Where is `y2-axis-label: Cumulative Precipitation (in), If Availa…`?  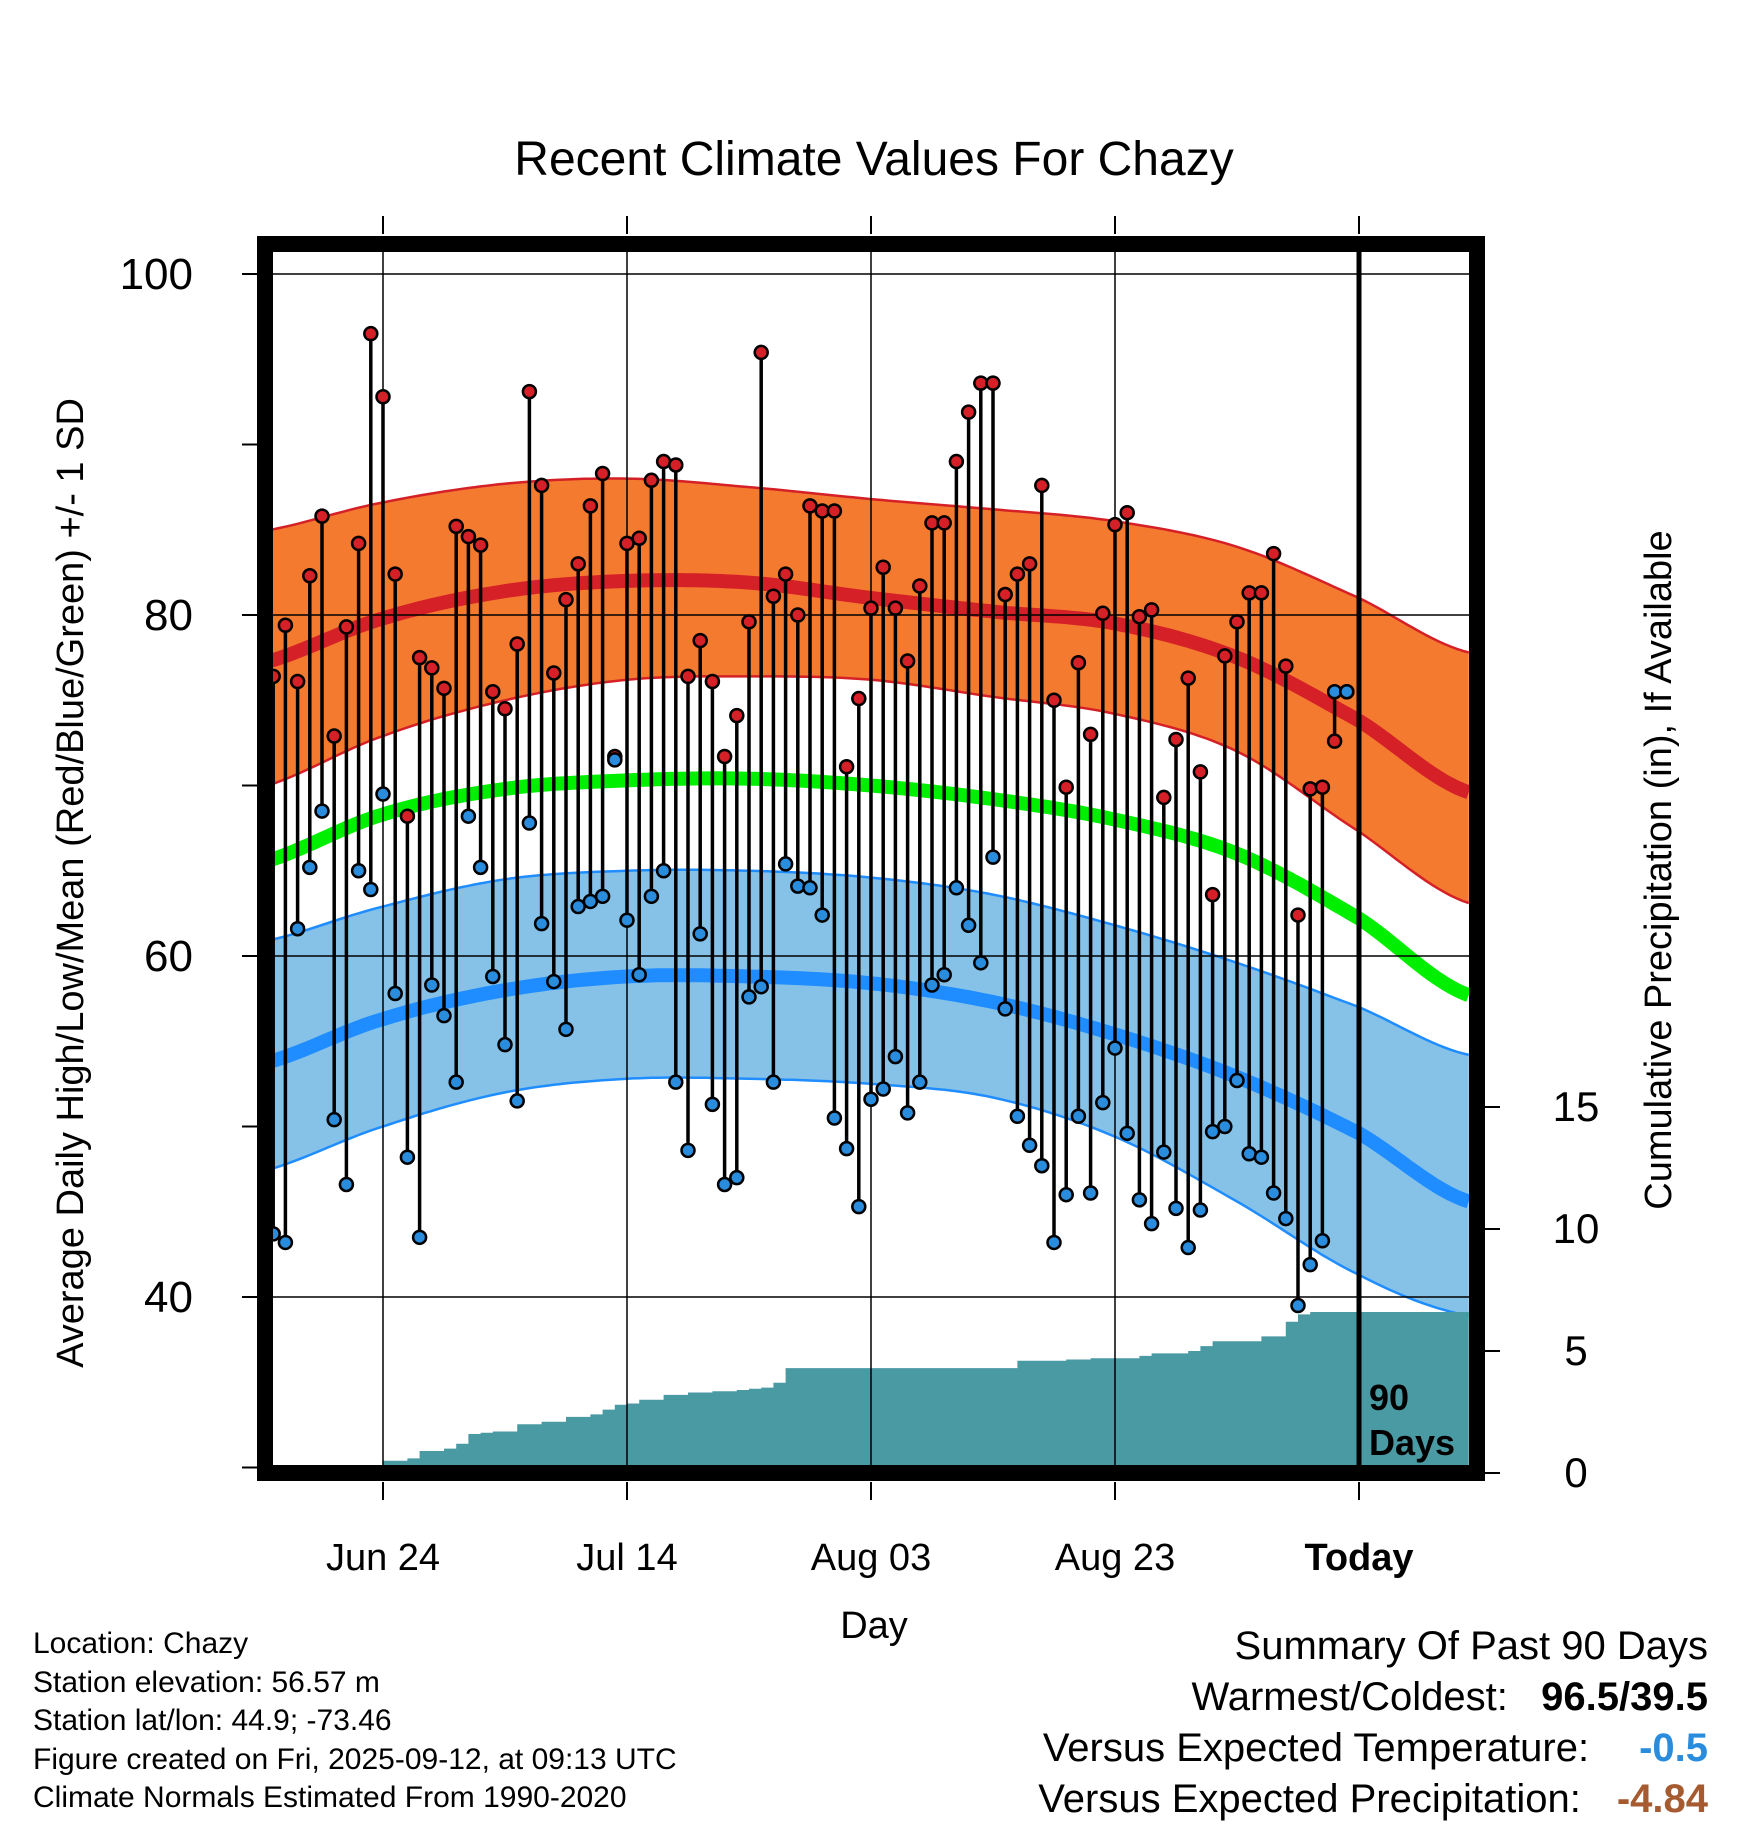 y2-axis-label: Cumulative Precipitation (in), If Availa… is located at coordinates (1659, 869).